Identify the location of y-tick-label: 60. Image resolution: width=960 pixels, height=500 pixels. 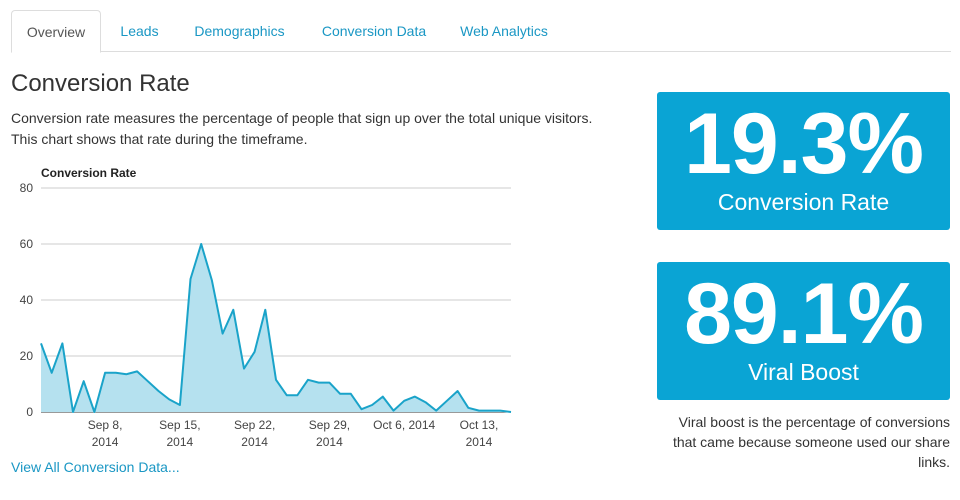
(27, 244).